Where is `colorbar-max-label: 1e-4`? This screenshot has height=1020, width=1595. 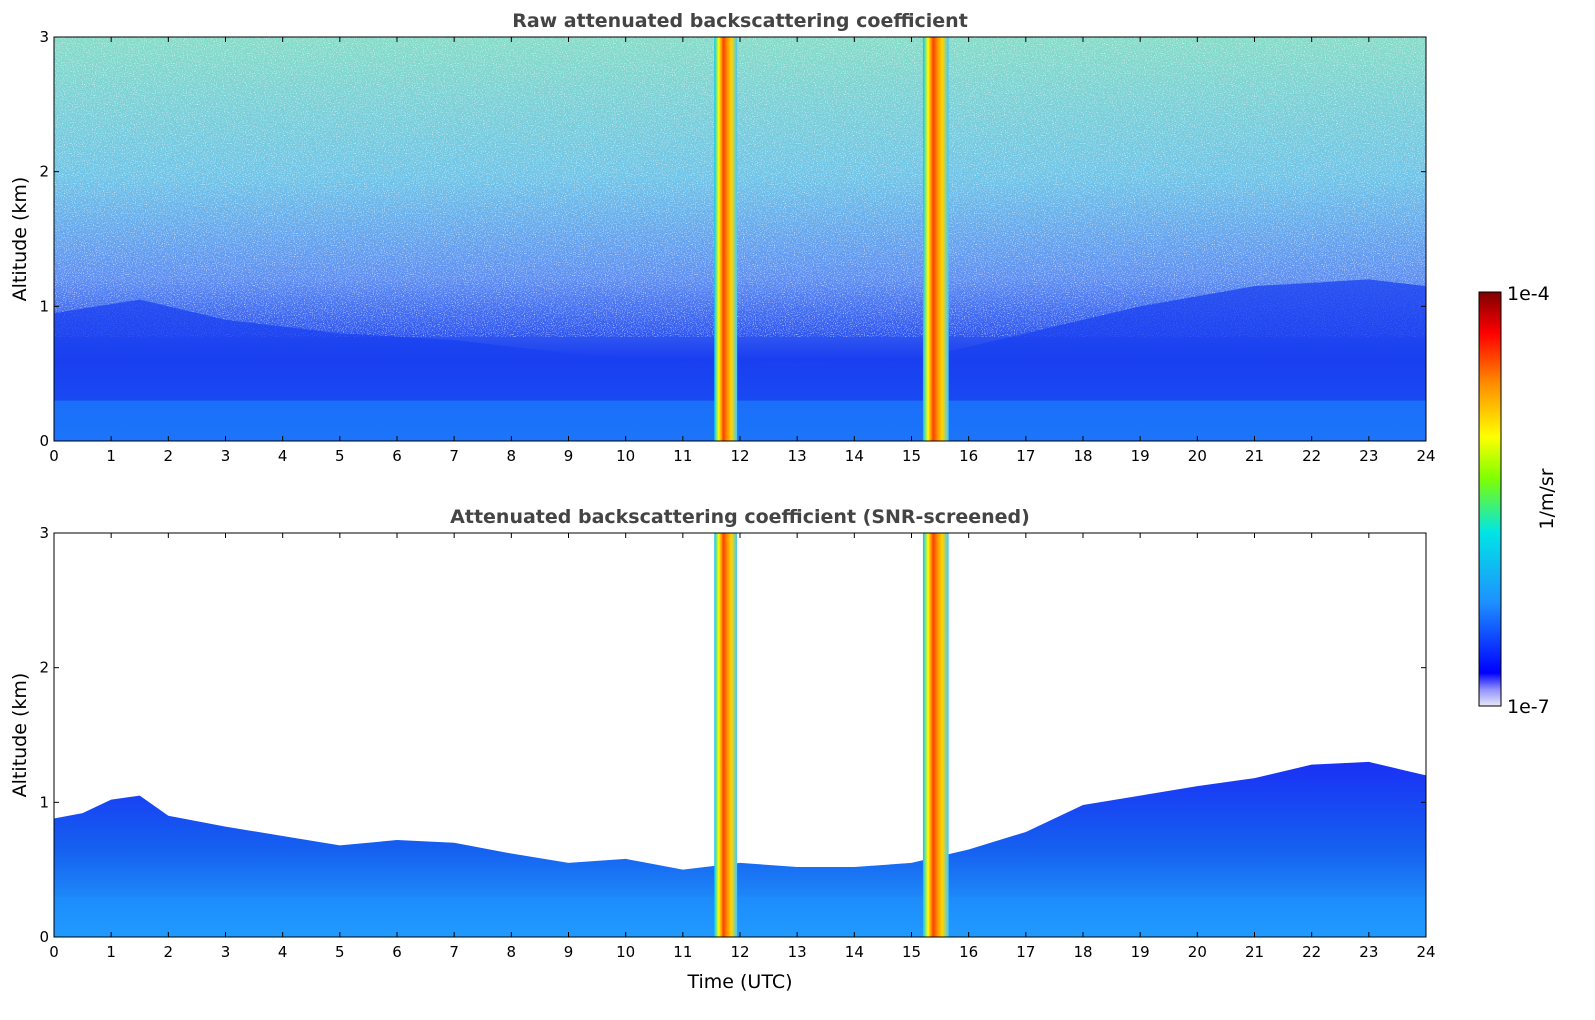
colorbar-max-label: 1e-4 is located at coordinates (1528, 294).